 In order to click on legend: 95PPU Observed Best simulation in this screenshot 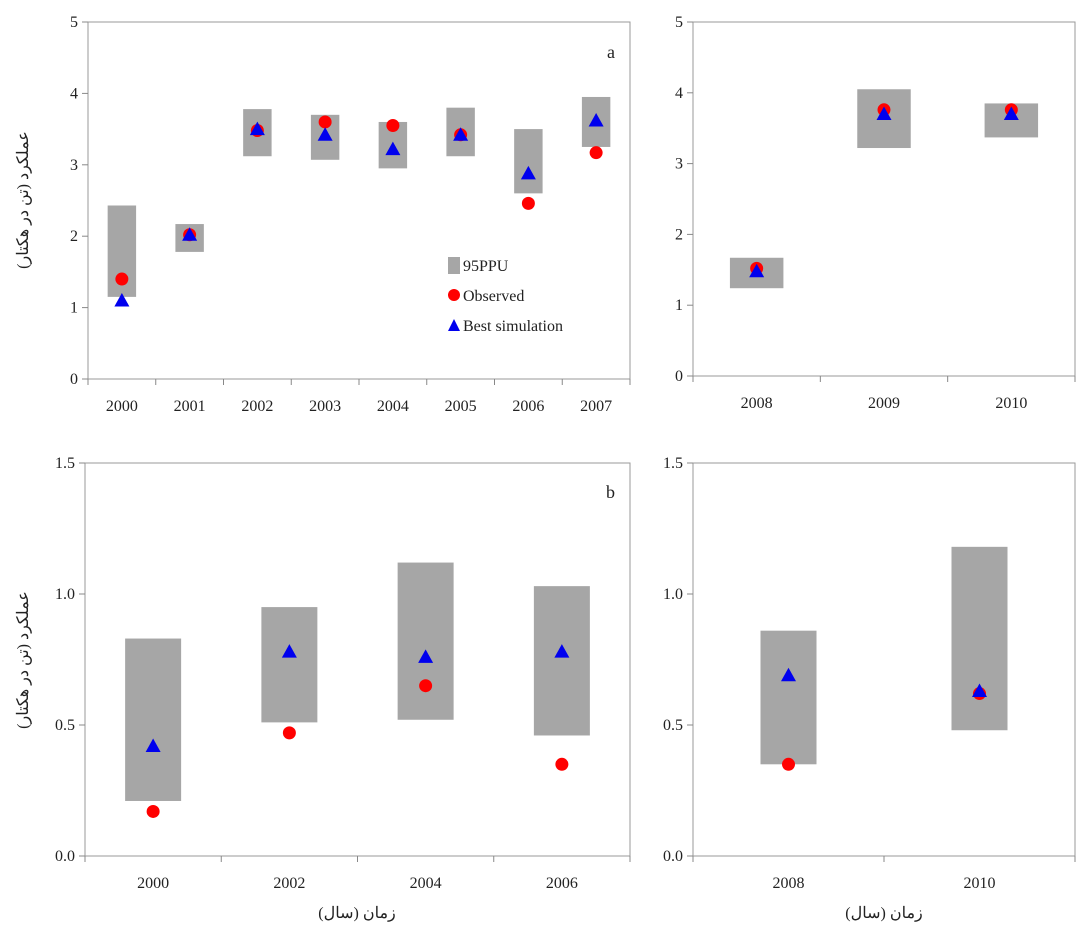, I will do `click(505, 296)`.